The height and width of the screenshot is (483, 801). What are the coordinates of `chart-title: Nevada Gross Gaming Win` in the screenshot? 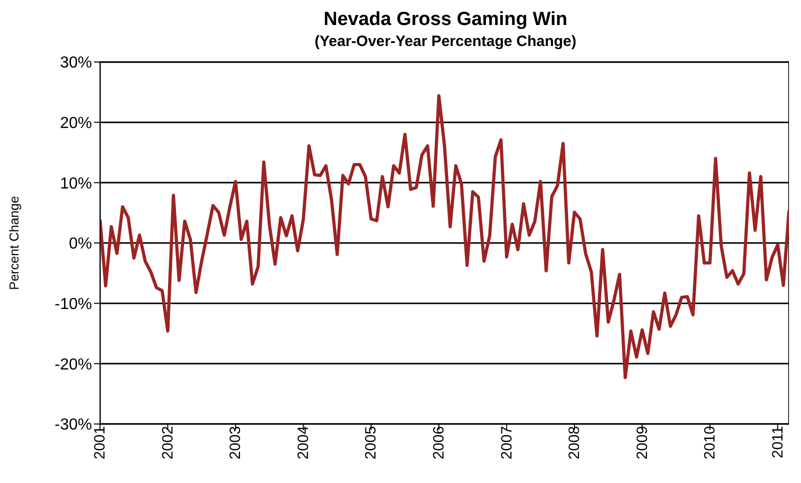 It's located at (445, 20).